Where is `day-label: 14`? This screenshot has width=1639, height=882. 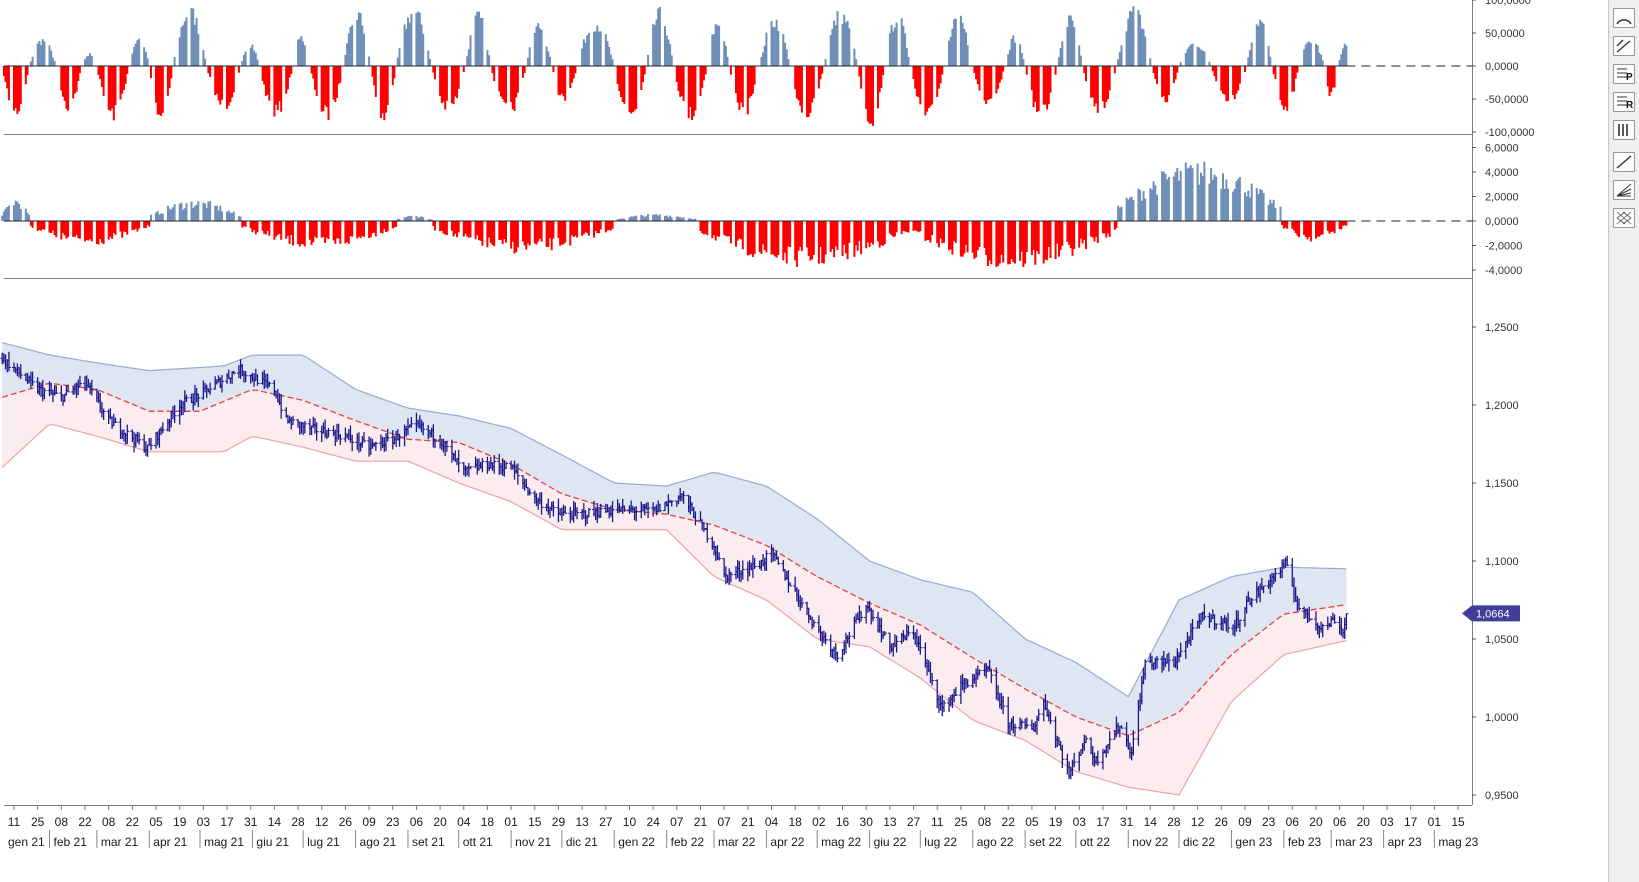 day-label: 14 is located at coordinates (275, 822).